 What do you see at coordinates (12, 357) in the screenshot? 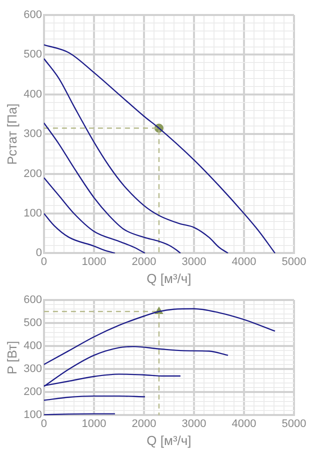
I see `y-axis-title: P [Вт]` at bounding box center [12, 357].